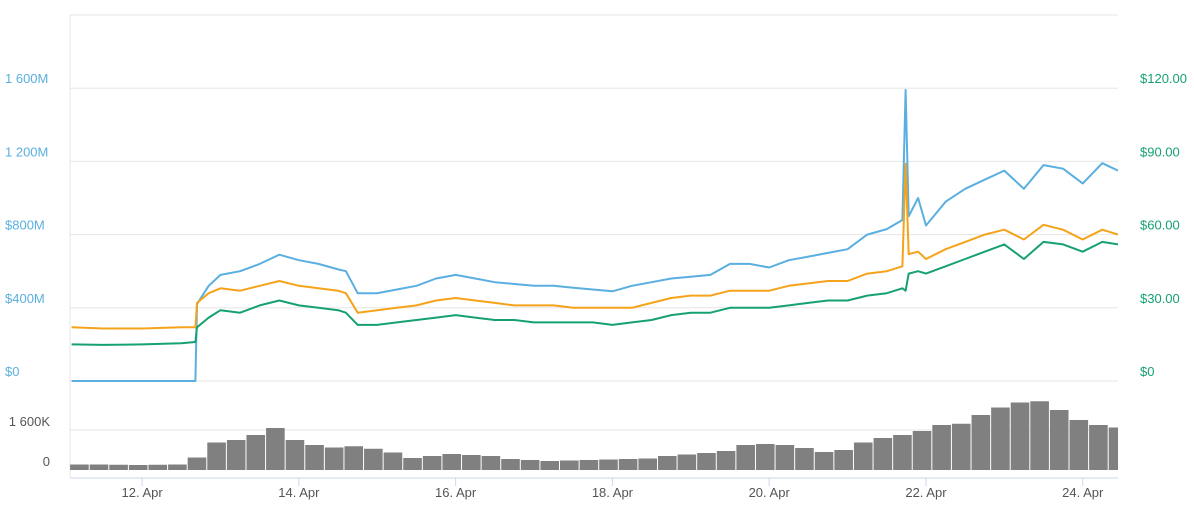 The height and width of the screenshot is (514, 1194). I want to click on x-tick-label: 14. Apr, so click(299, 492).